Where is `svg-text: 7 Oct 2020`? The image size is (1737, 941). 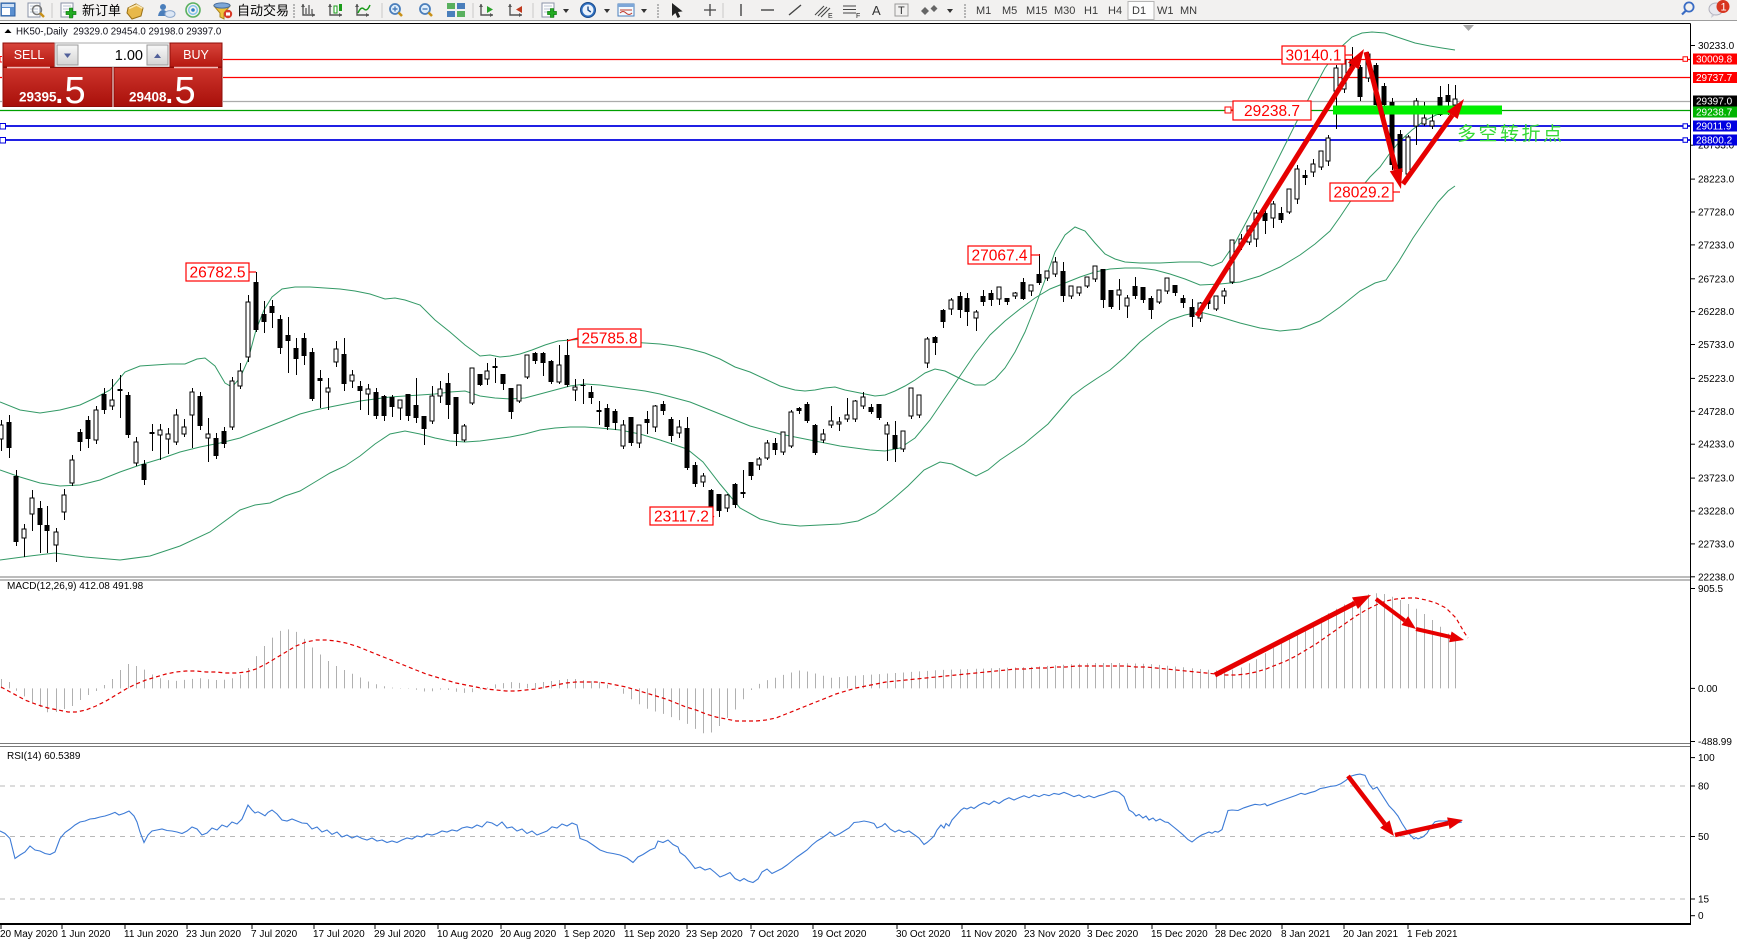
svg-text: 7 Oct 2020 is located at coordinates (774, 934).